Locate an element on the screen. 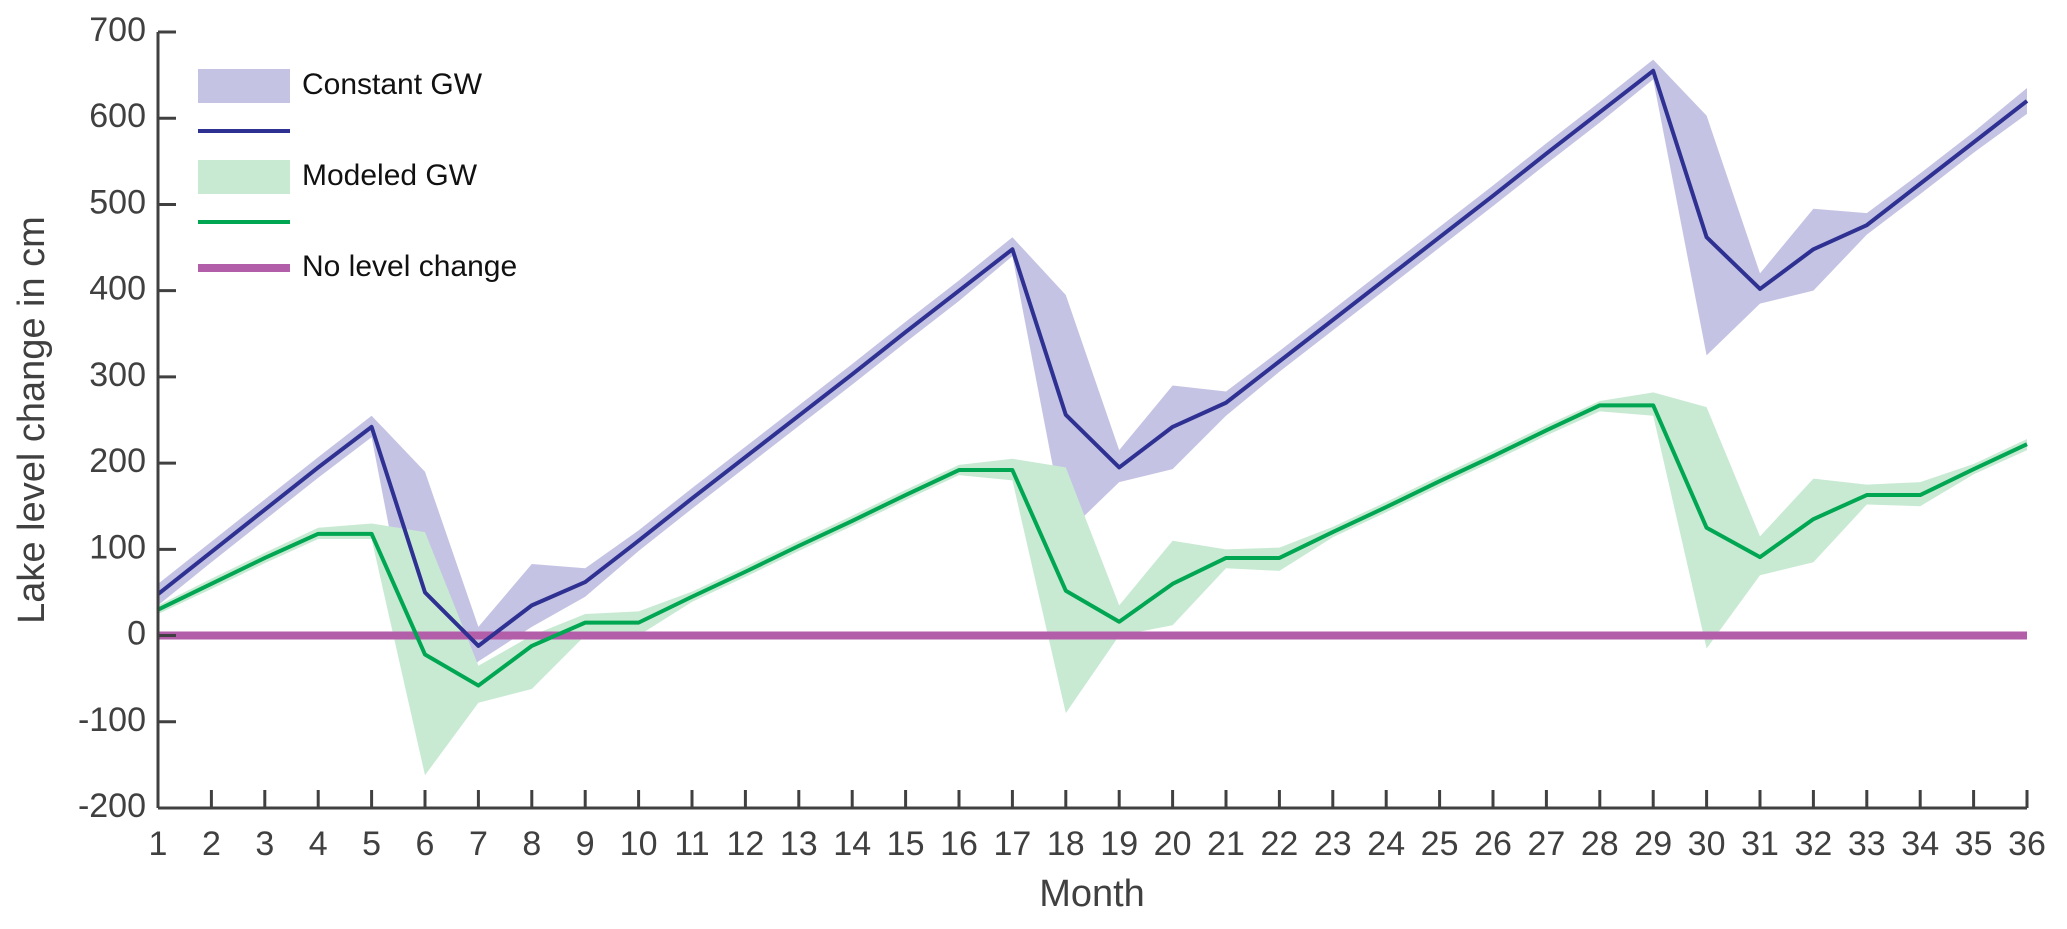  x-tick-label: 17 is located at coordinates (1012, 844).